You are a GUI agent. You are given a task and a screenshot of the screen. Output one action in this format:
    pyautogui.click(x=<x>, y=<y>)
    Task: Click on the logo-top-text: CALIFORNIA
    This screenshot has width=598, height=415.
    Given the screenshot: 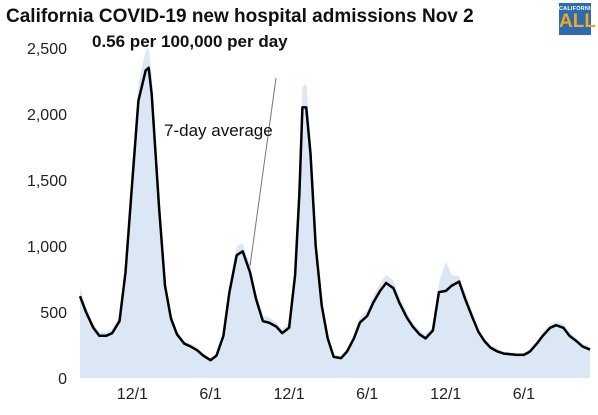 What is the action you would take?
    pyautogui.click(x=577, y=9)
    